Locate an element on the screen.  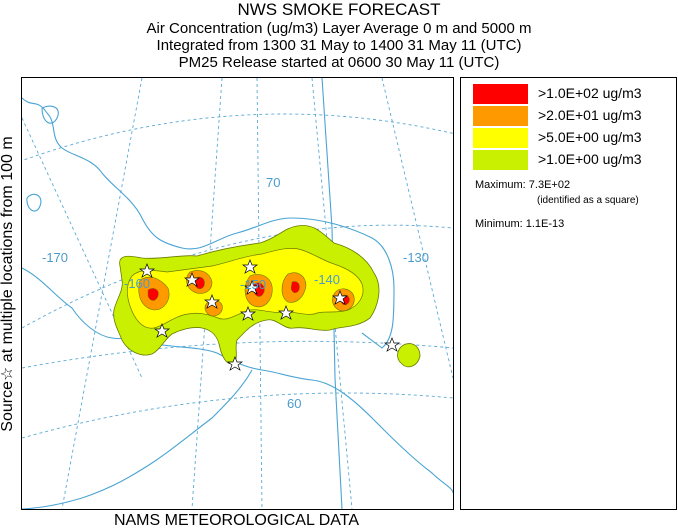
maximum-value: Maximum: 7.3E+02 is located at coordinates (523, 185).